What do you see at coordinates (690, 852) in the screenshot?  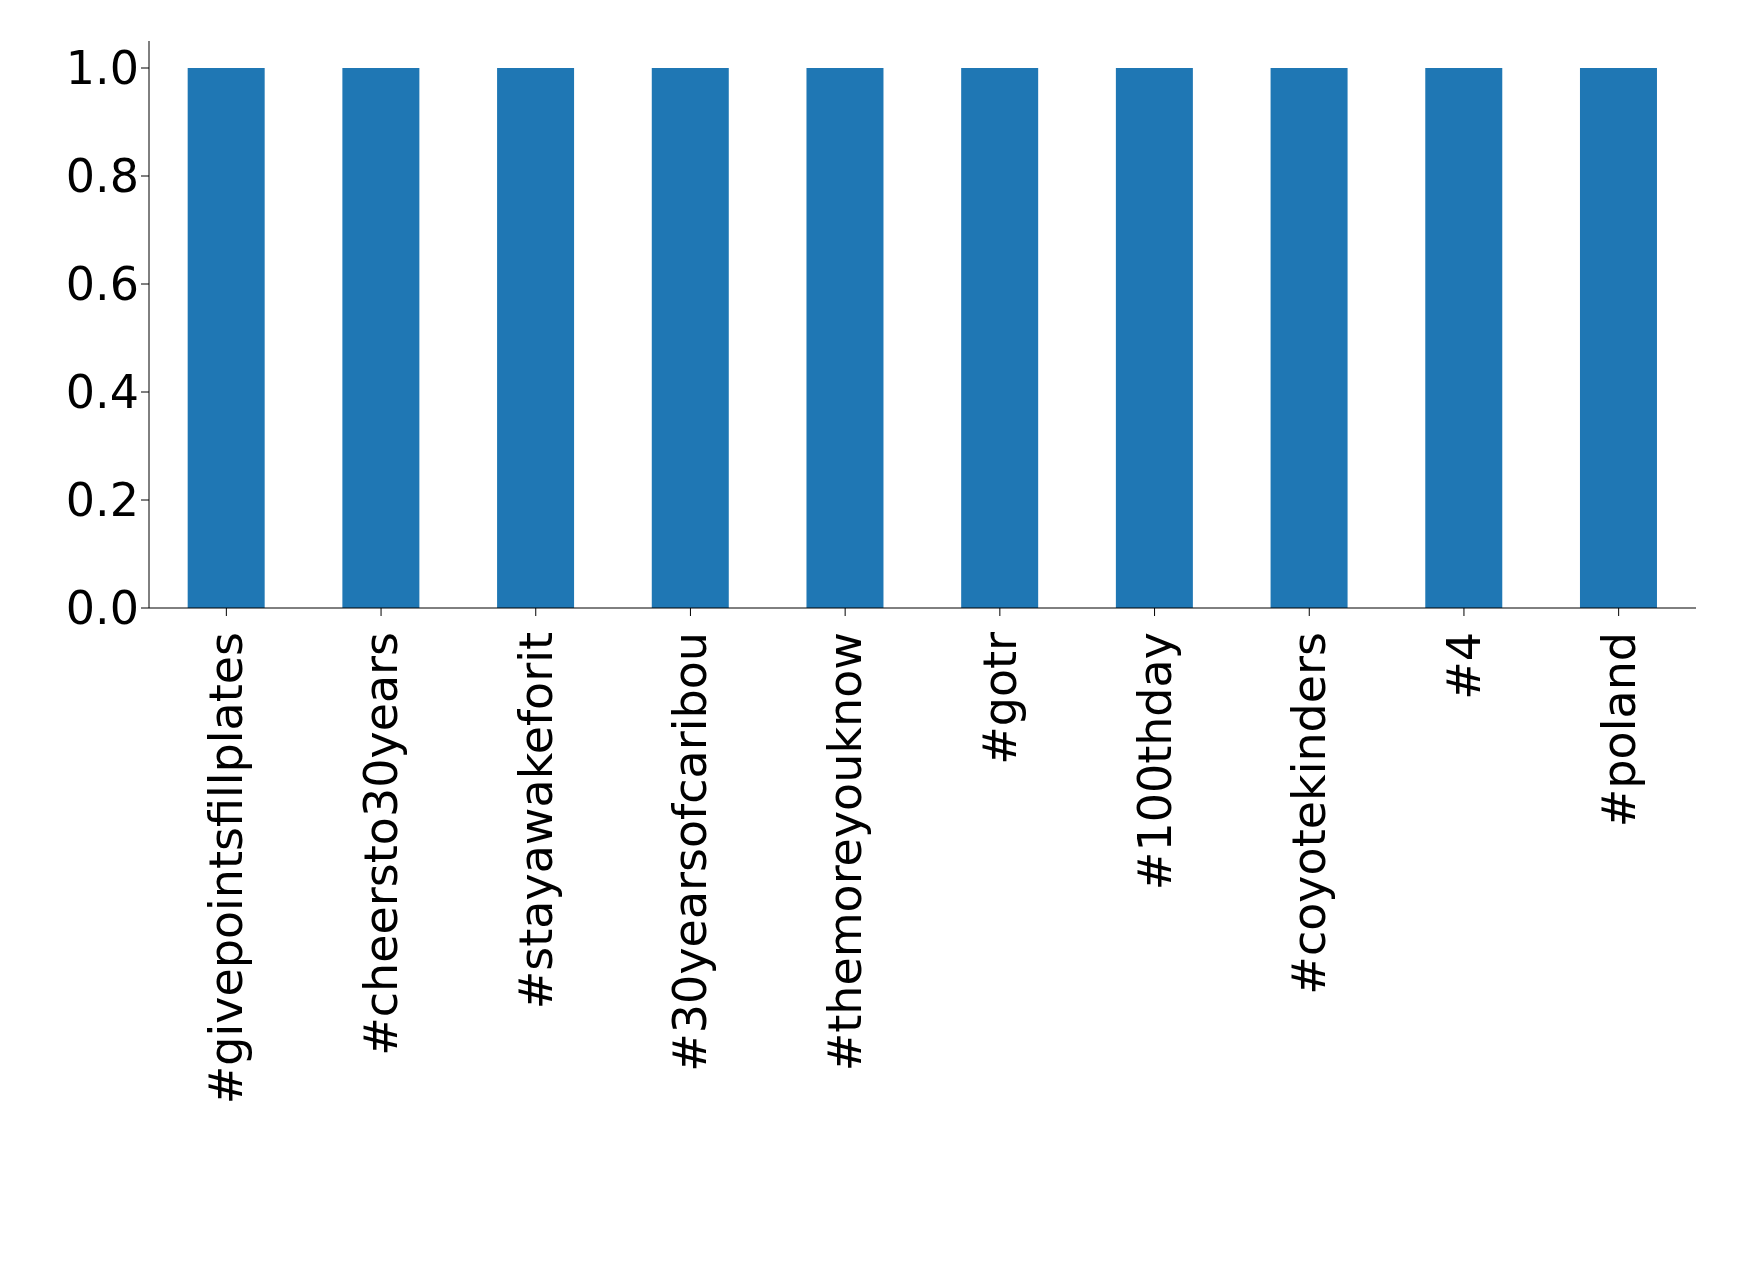 I see `x-tick-label: #30yearsofcaribou` at bounding box center [690, 852].